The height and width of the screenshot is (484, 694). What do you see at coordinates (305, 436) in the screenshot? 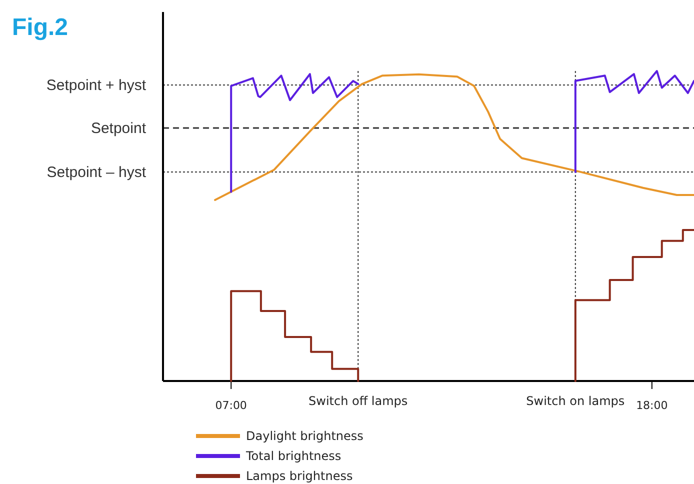
I see `legend-label: Daylight brightness` at bounding box center [305, 436].